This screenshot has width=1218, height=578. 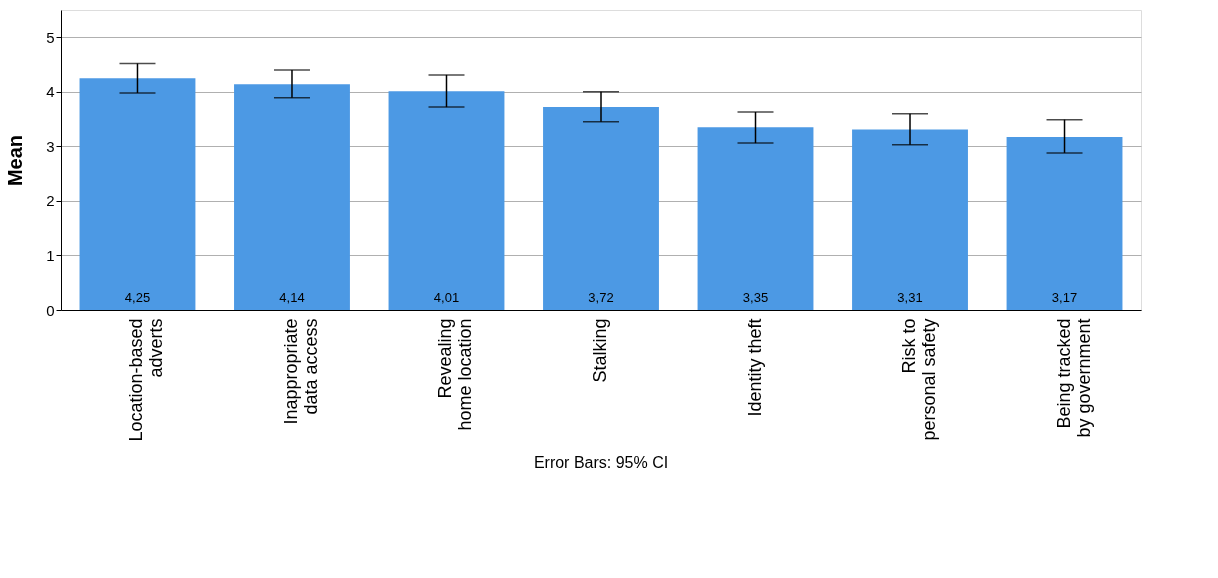 What do you see at coordinates (50, 146) in the screenshot?
I see `y-tick-label: 3` at bounding box center [50, 146].